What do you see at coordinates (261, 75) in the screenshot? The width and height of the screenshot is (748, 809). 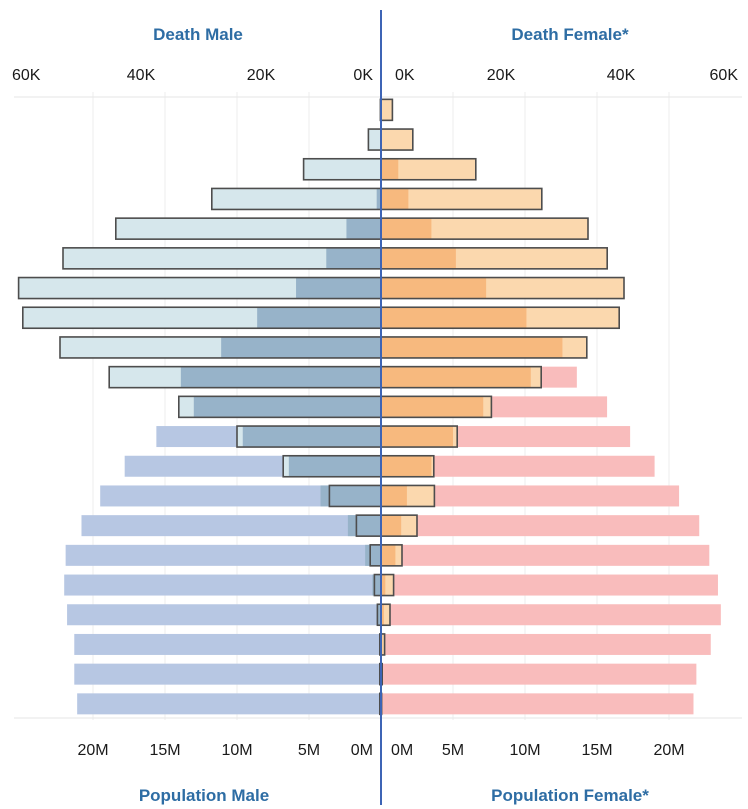 I see `tick-top-left: 20K` at bounding box center [261, 75].